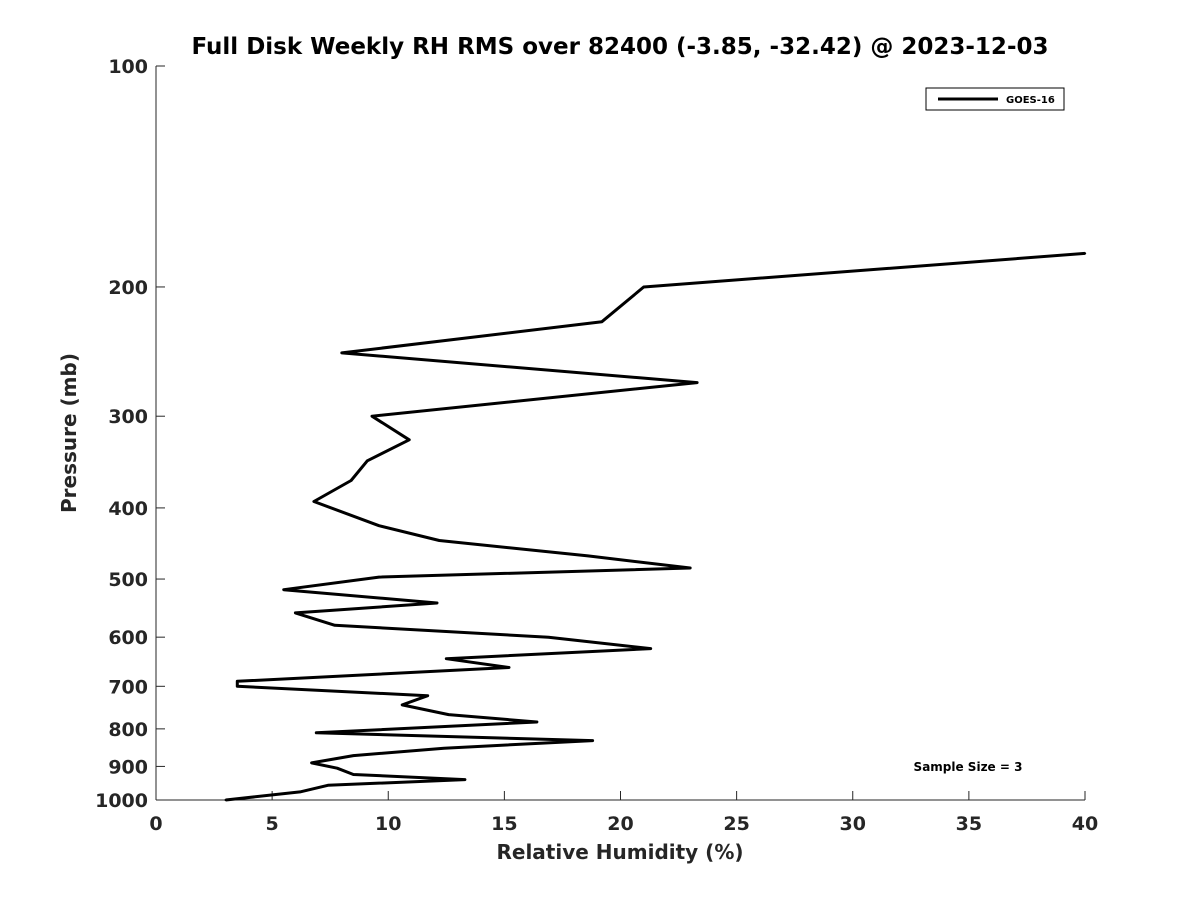 This screenshot has height=900, width=1200. What do you see at coordinates (121, 801) in the screenshot?
I see `y-tick-label: 1000` at bounding box center [121, 801].